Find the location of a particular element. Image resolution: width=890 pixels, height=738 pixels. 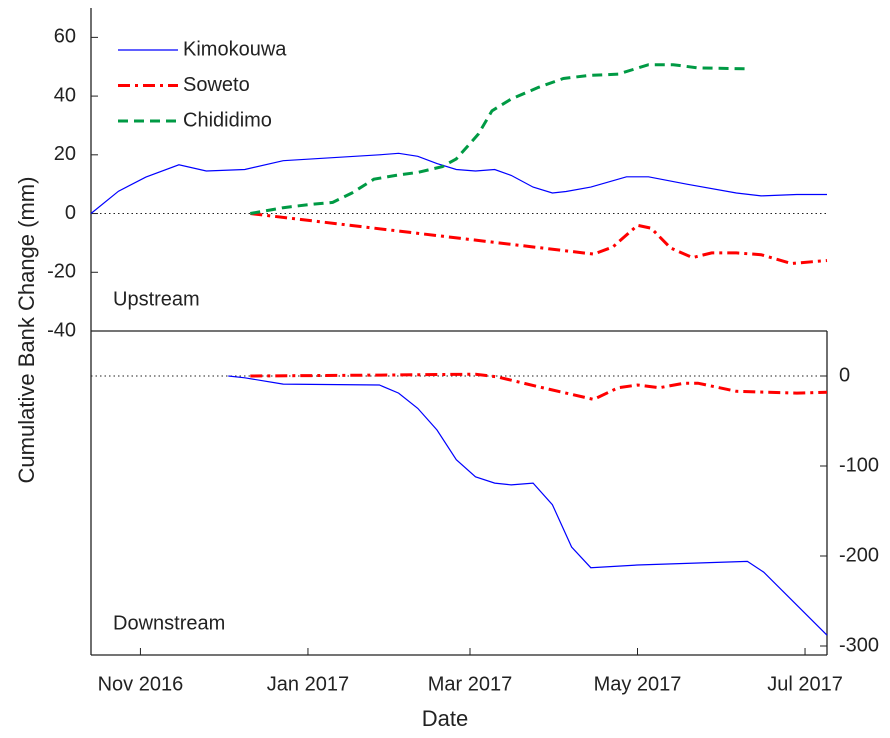

legend-label: Kimokouwa is located at coordinates (235, 49).